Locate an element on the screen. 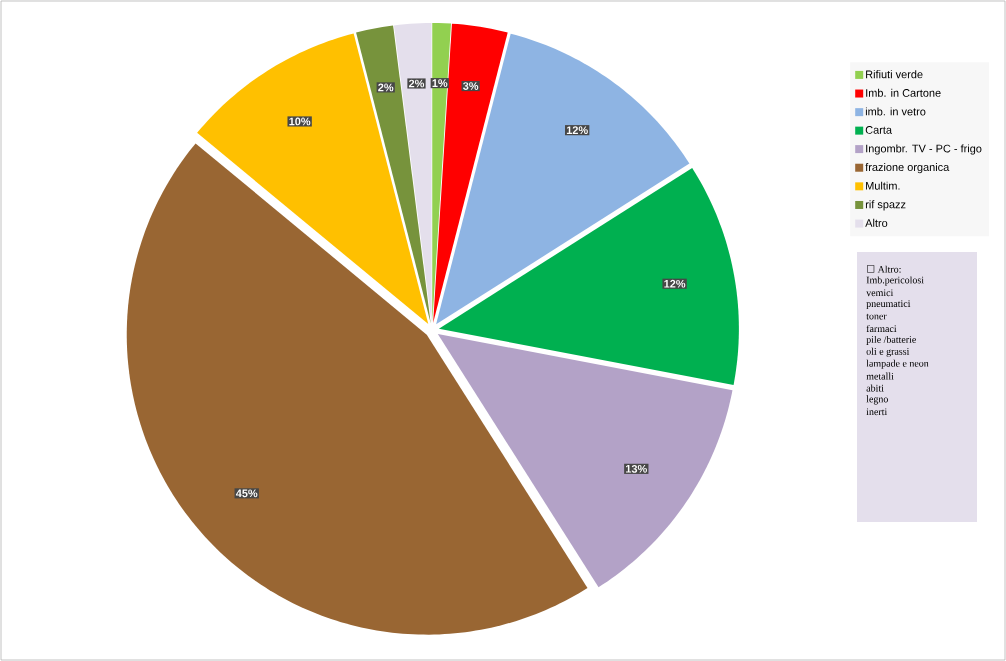 The image size is (1006, 661). data-label: 3% is located at coordinates (470, 86).